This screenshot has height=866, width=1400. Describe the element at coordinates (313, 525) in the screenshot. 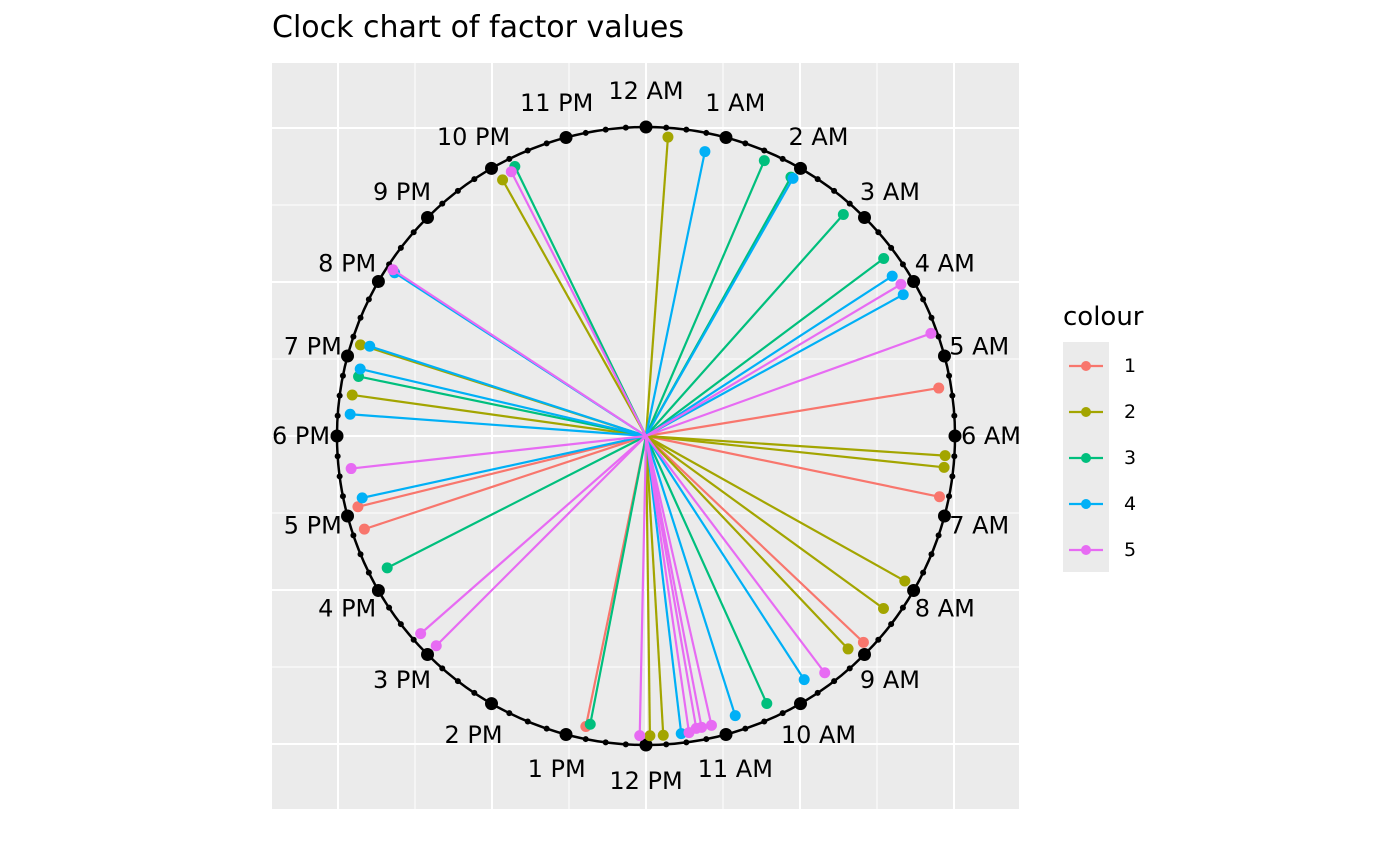

I see `hour-label: 5 PM` at that location.